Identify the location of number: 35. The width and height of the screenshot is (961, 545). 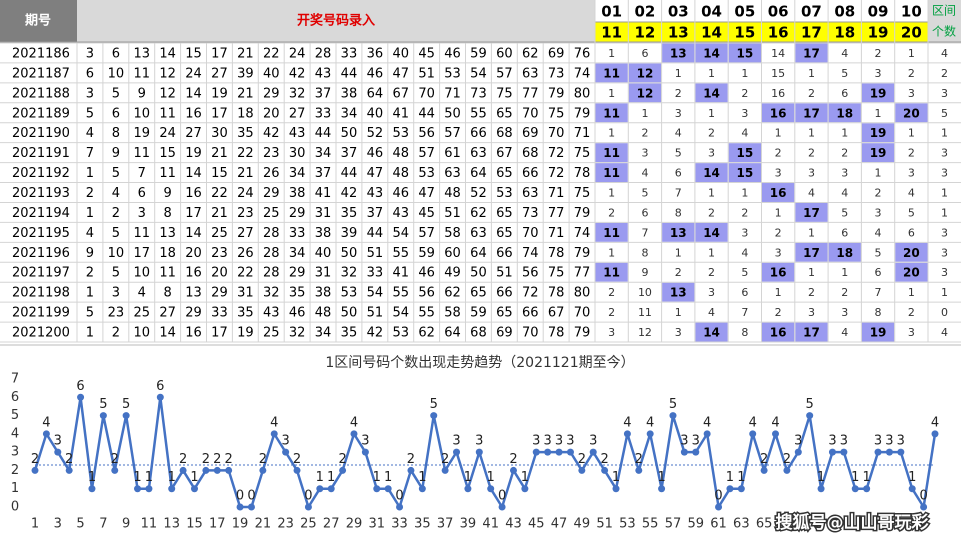
(245, 313).